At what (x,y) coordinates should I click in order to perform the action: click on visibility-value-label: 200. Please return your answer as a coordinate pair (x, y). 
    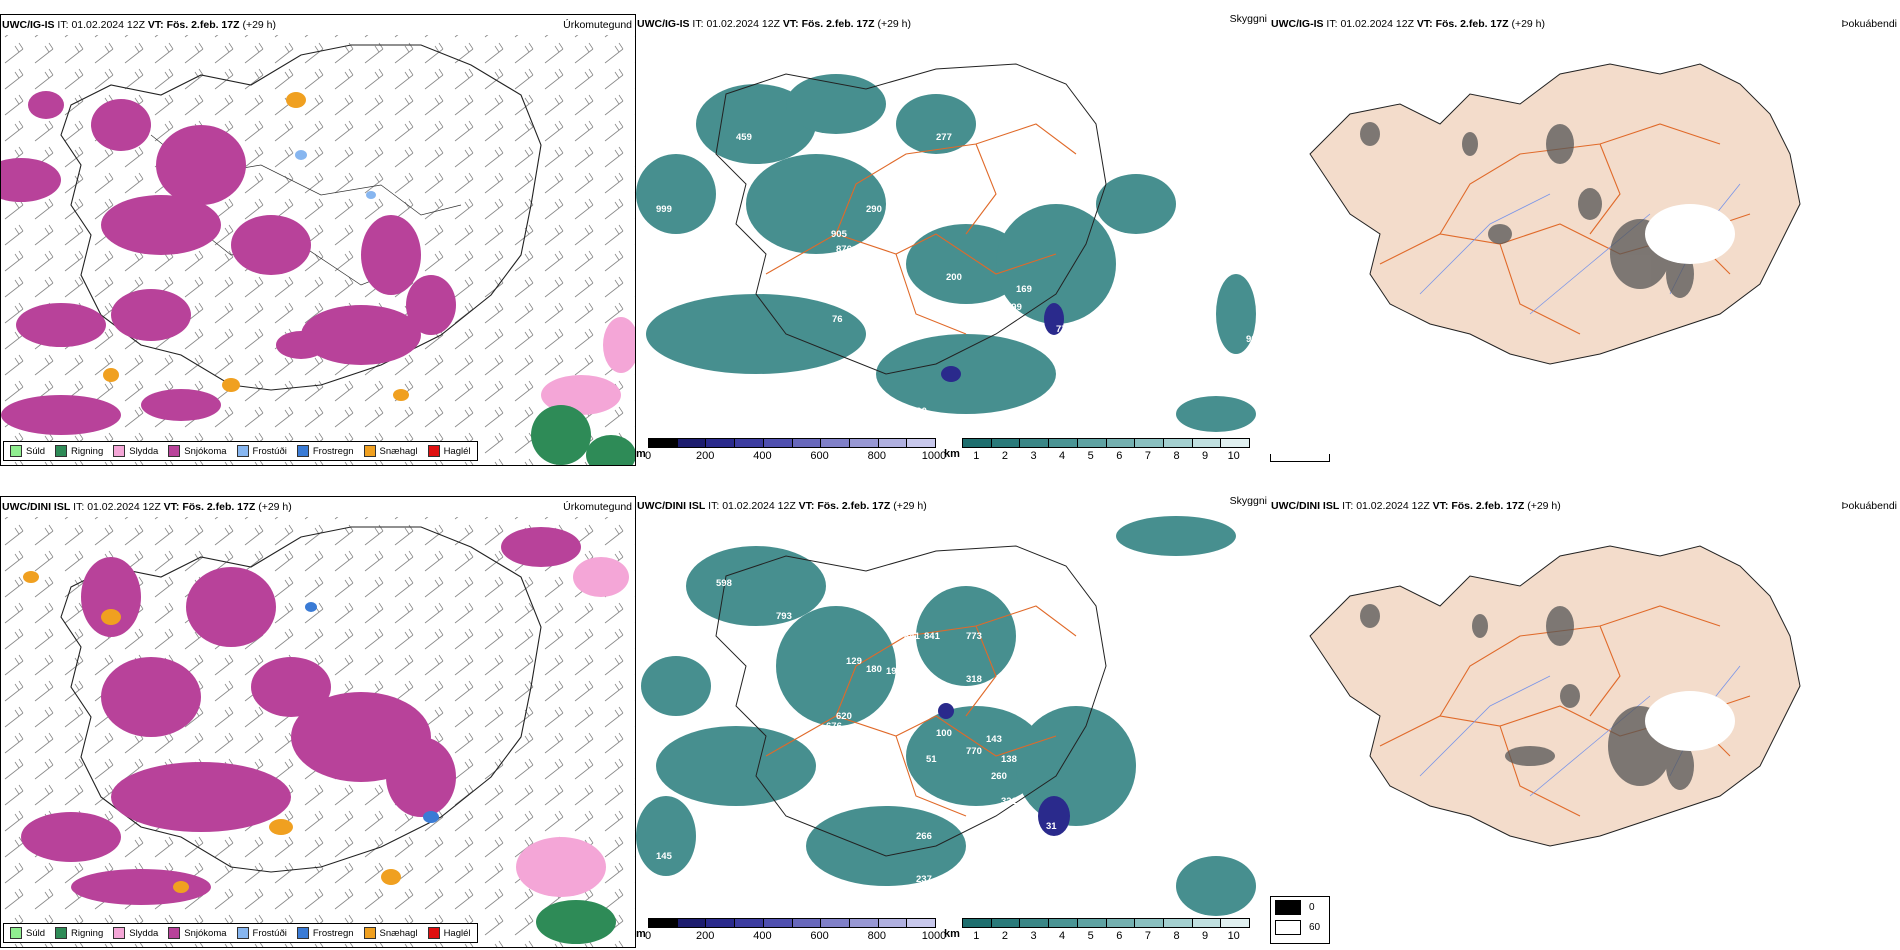
    Looking at the image, I should click on (954, 277).